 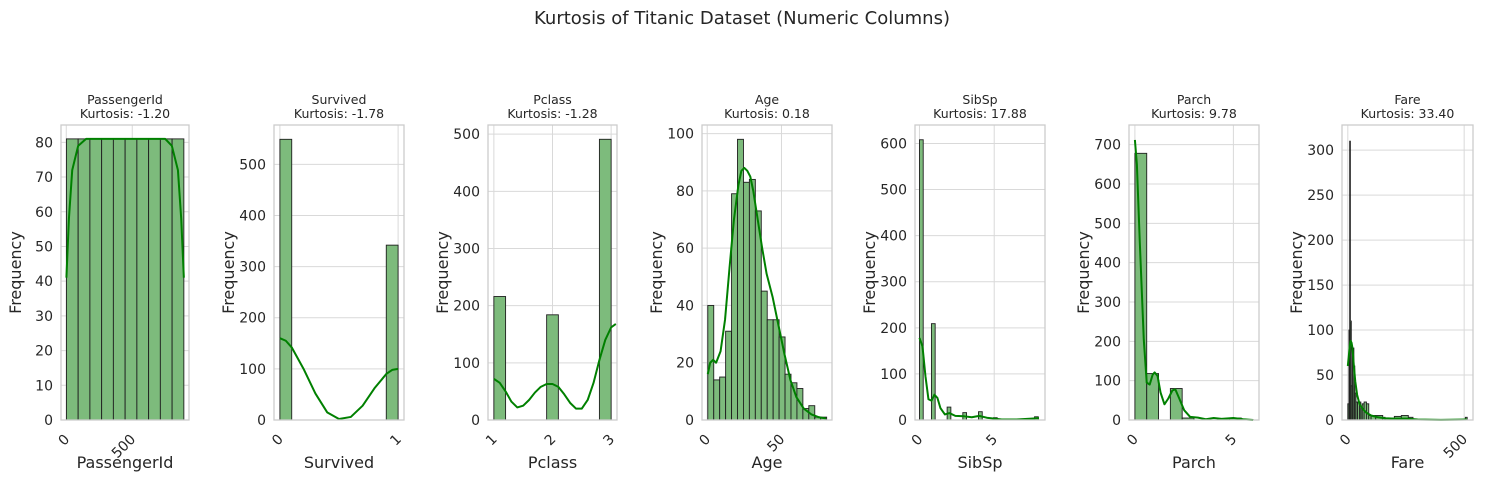 I want to click on y-tick-label: 50, so click(x=44, y=247).